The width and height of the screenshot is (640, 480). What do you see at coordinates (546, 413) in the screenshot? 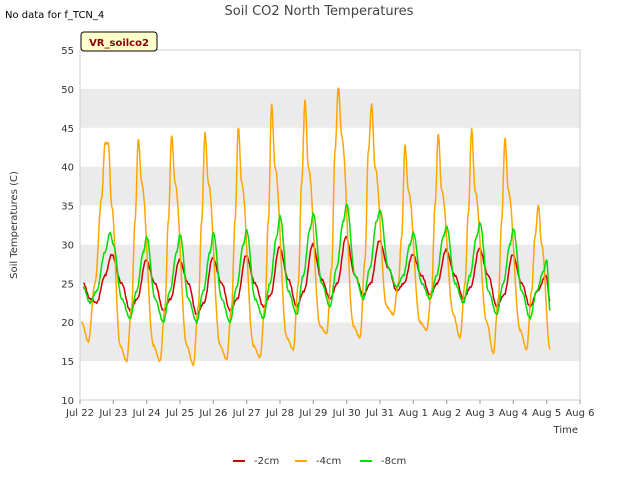
I see `x-tick-label: Aug 5` at bounding box center [546, 413].